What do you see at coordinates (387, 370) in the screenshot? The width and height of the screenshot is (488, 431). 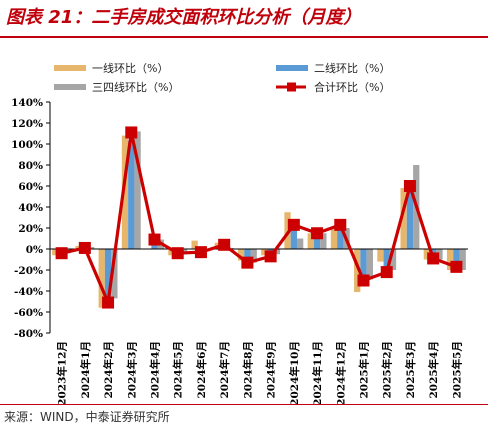 I see `x-tick-label: 2025年2月` at bounding box center [387, 370].